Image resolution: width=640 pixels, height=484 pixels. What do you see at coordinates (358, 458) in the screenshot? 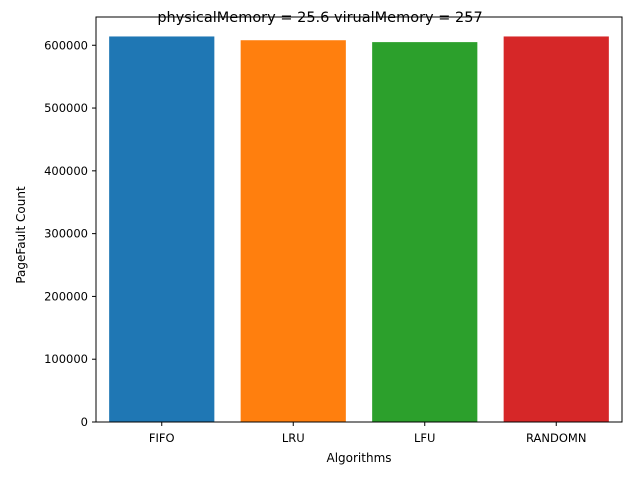
I see `x-axis-label: Algorithms` at bounding box center [358, 458].